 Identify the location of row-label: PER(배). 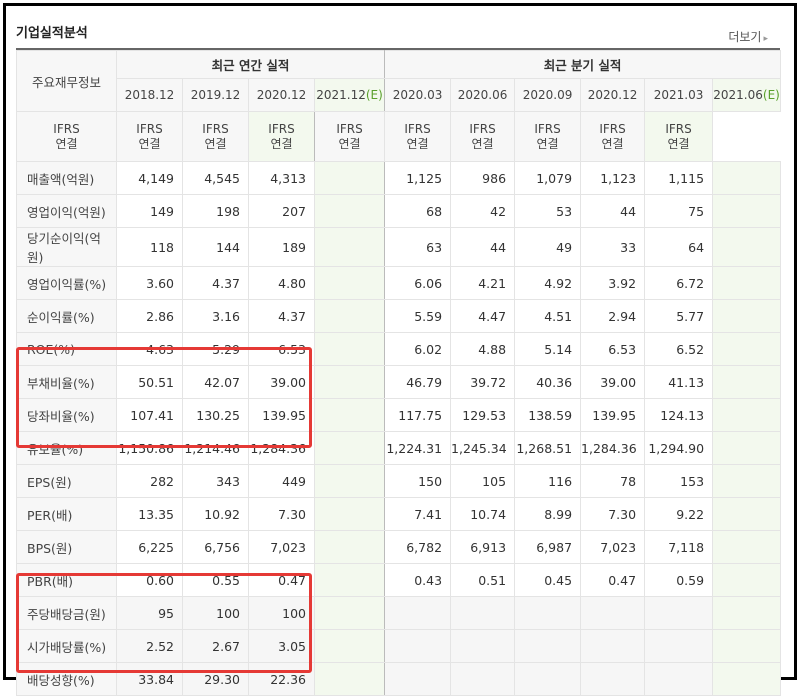
(66, 514).